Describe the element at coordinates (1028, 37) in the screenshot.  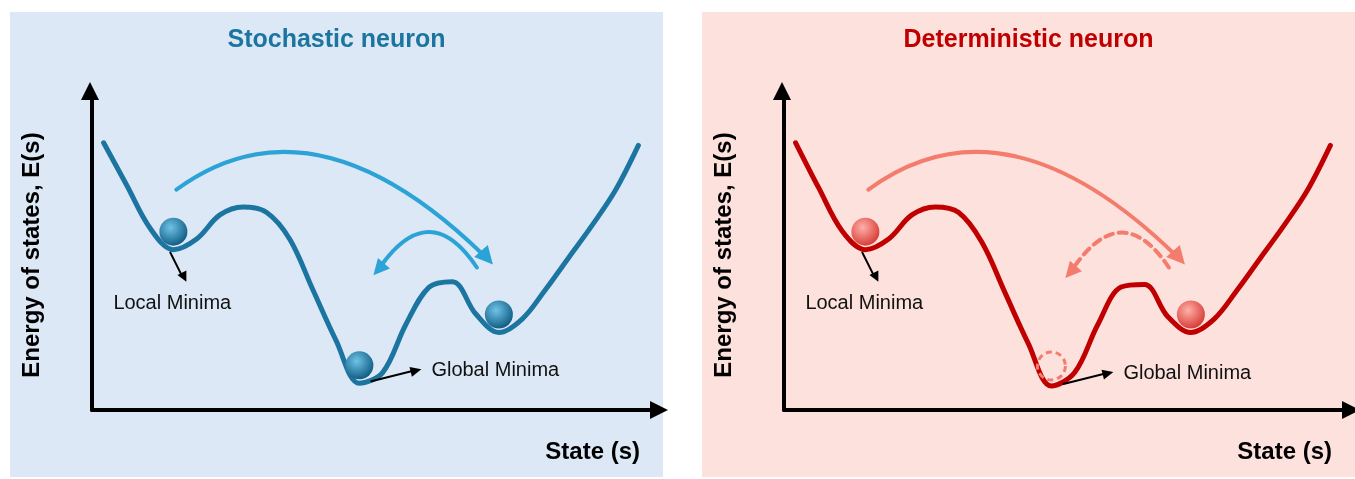
I see `chart-title: Deterministic neuron` at that location.